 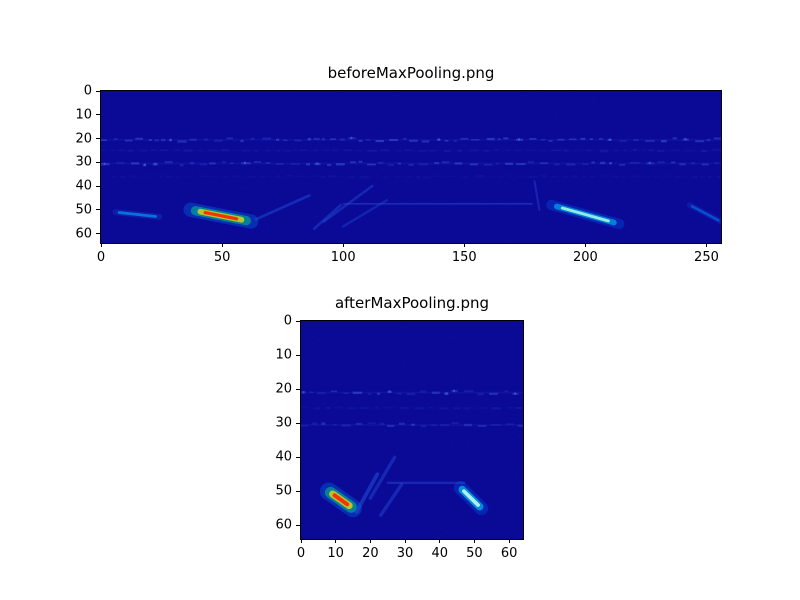 What do you see at coordinates (412, 430) in the screenshot?
I see `heatmap-canvas` at bounding box center [412, 430].